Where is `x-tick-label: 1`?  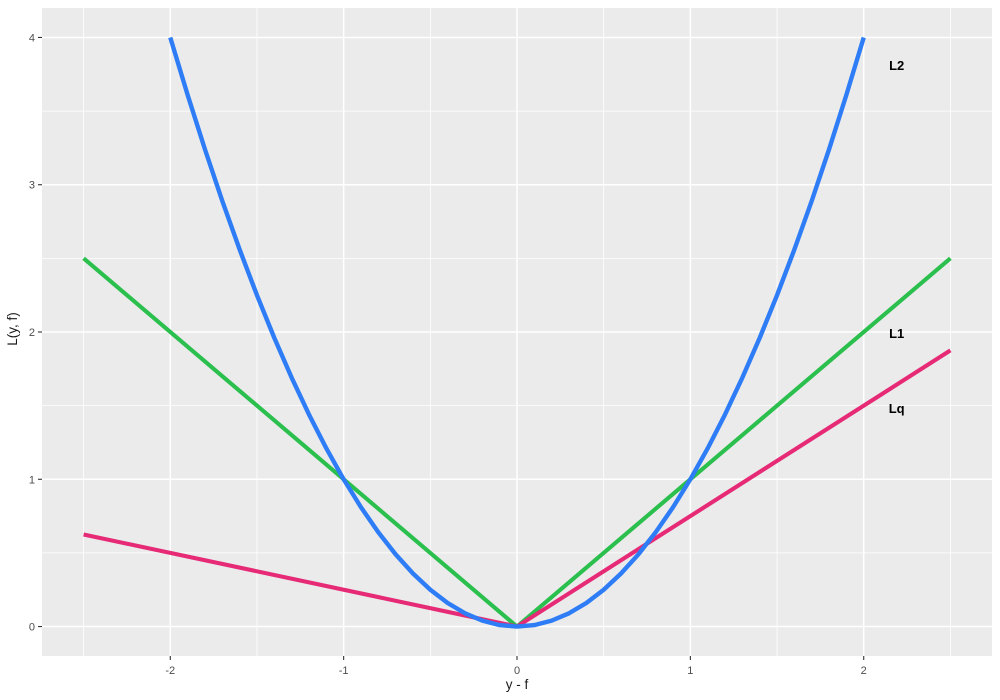 x-tick-label: 1 is located at coordinates (690, 671).